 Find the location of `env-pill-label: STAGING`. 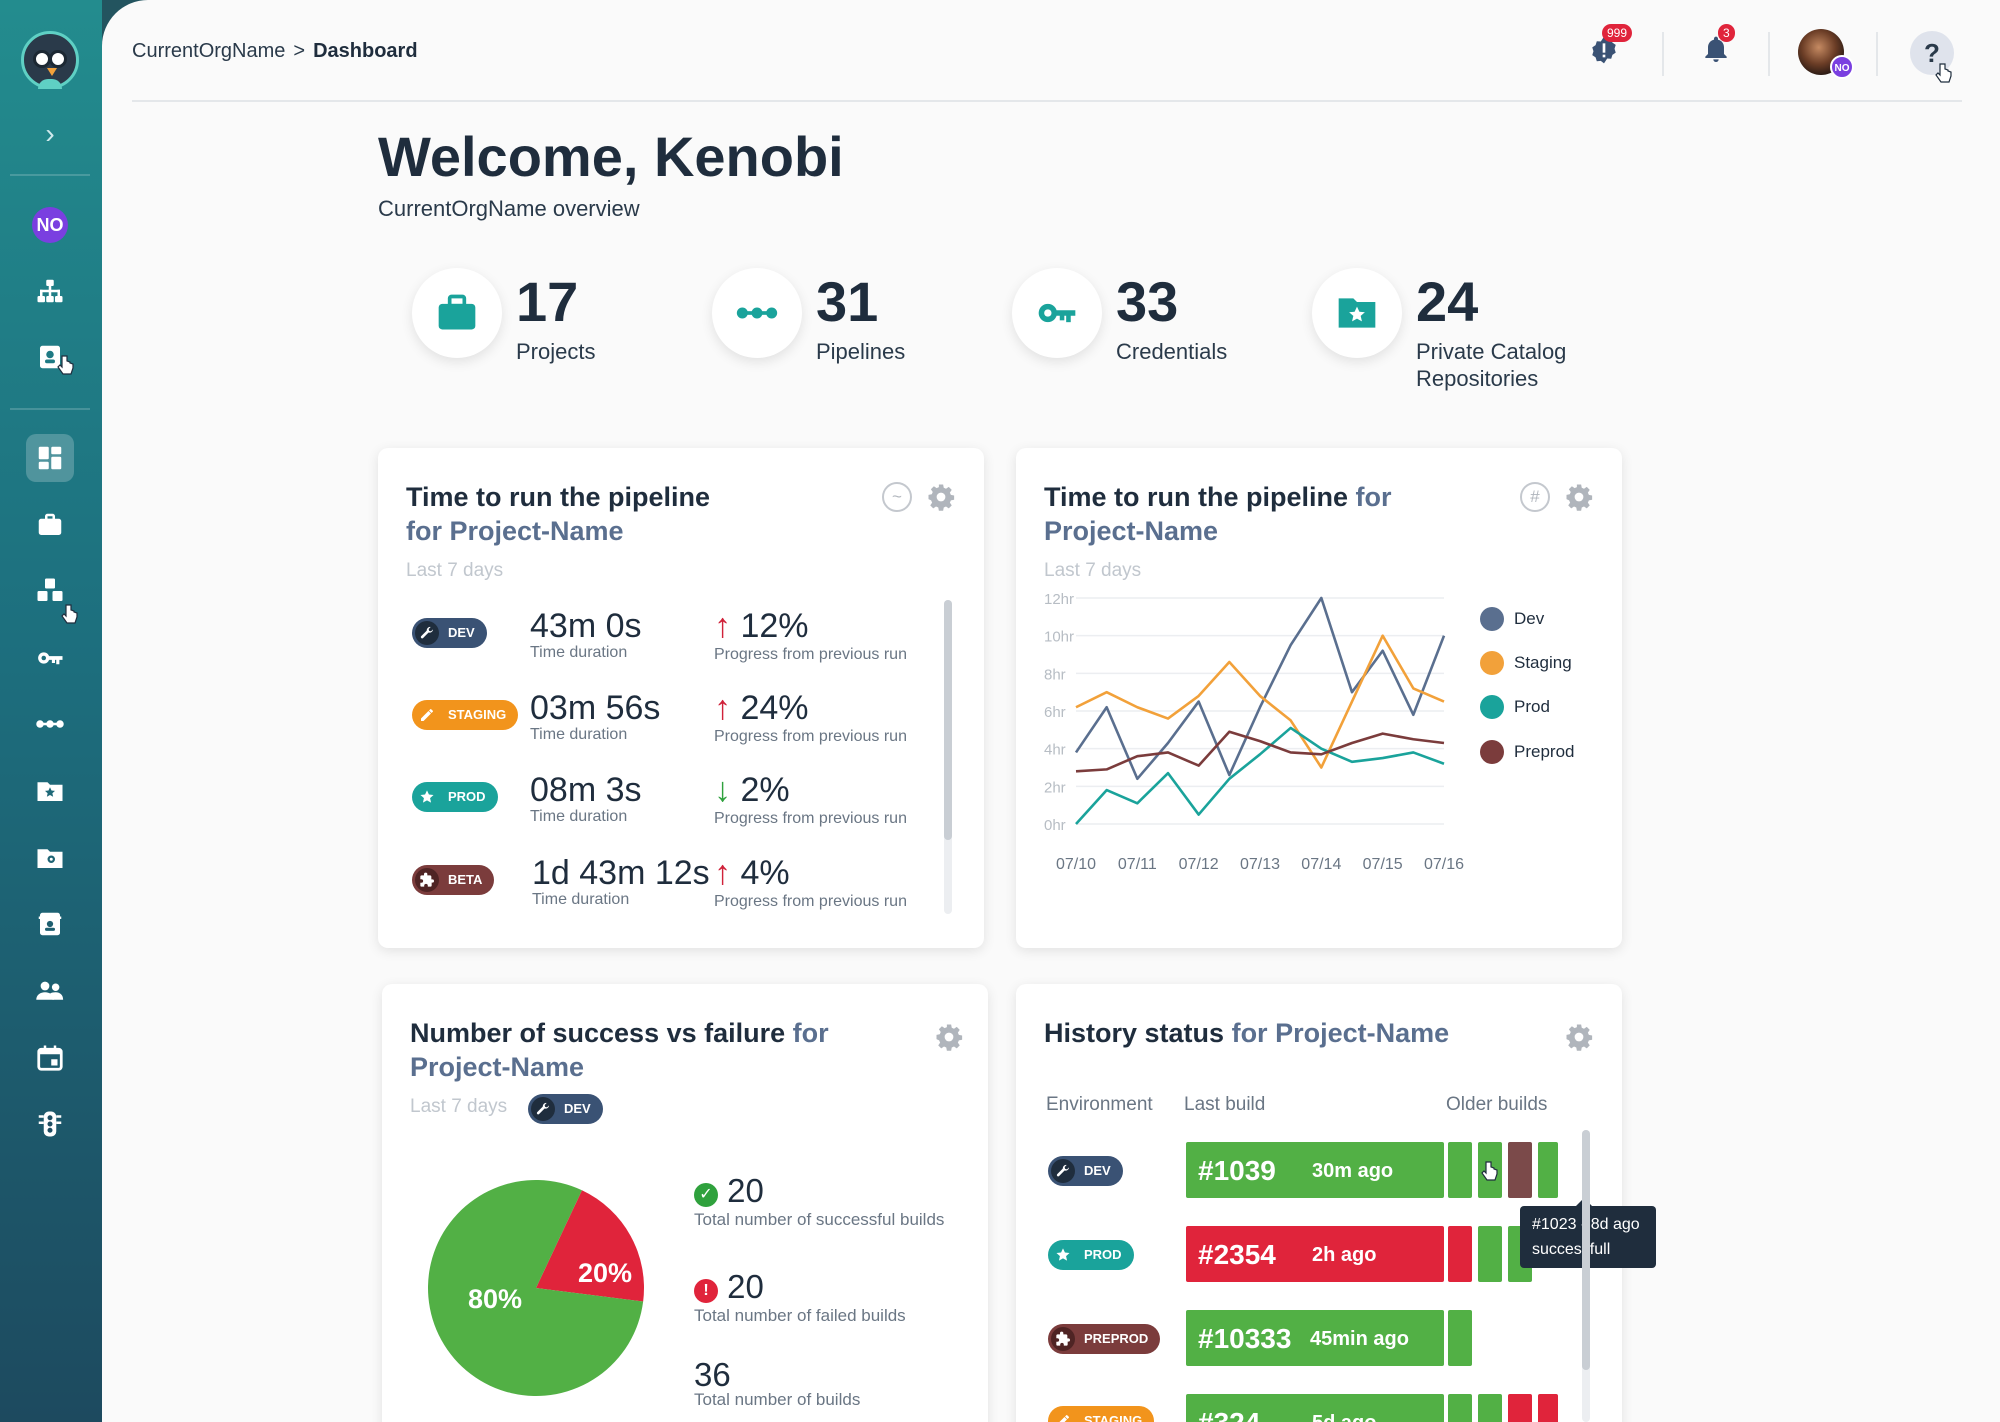

env-pill-label: STAGING is located at coordinates (1113, 1417).